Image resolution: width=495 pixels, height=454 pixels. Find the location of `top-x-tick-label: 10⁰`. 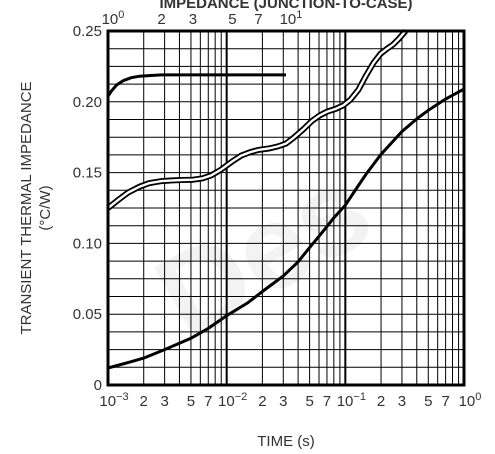

top-x-tick-label: 10⁰ is located at coordinates (113, 18).